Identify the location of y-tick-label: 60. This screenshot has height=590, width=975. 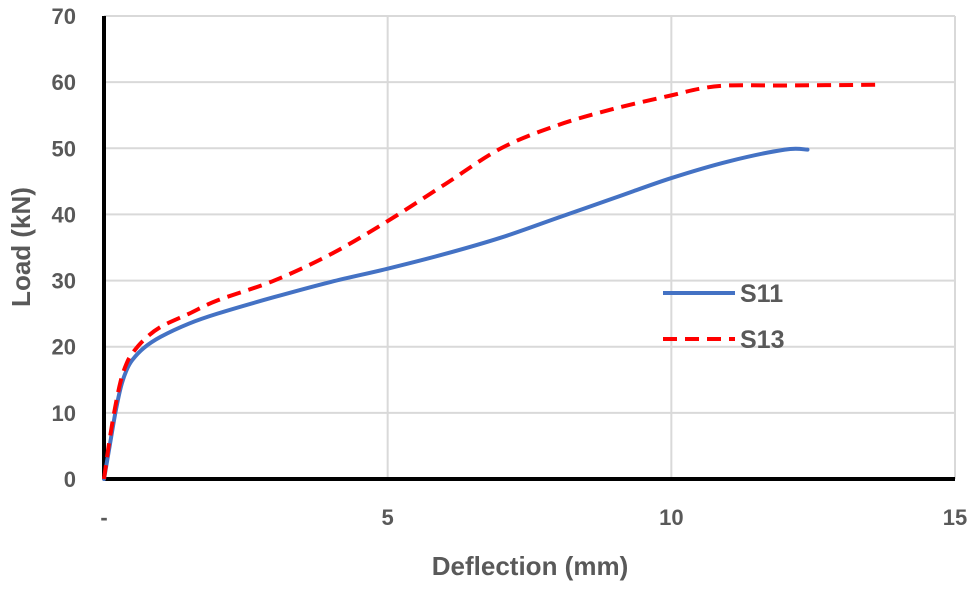
(64, 82).